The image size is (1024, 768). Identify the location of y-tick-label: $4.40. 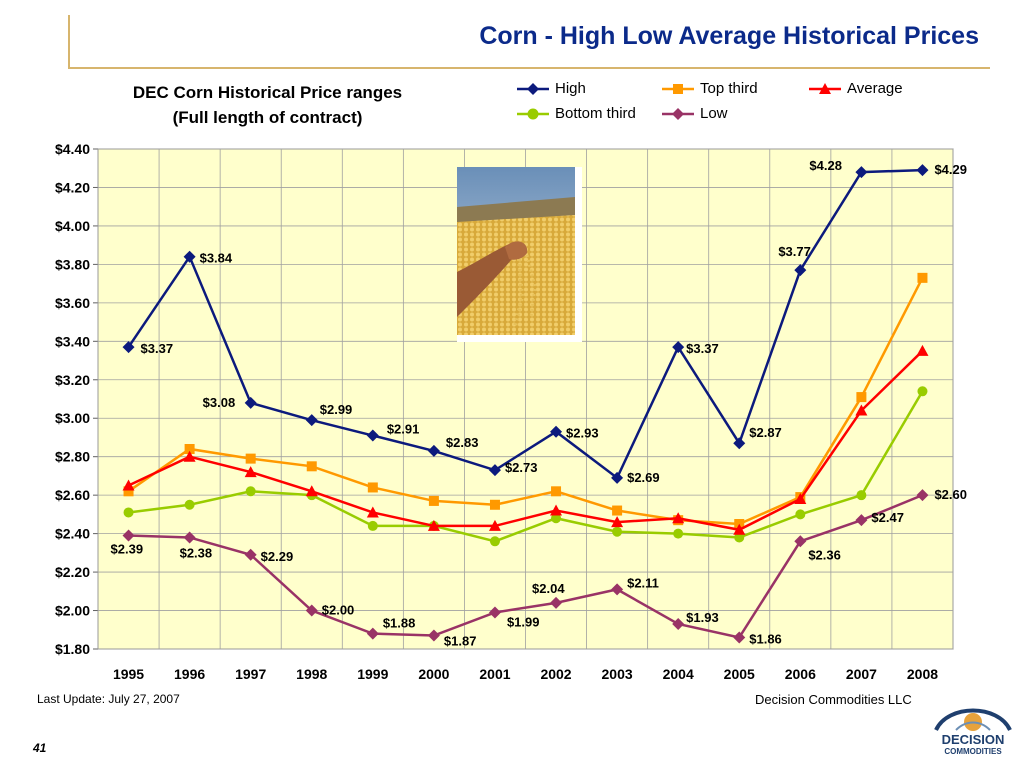
(72, 149).